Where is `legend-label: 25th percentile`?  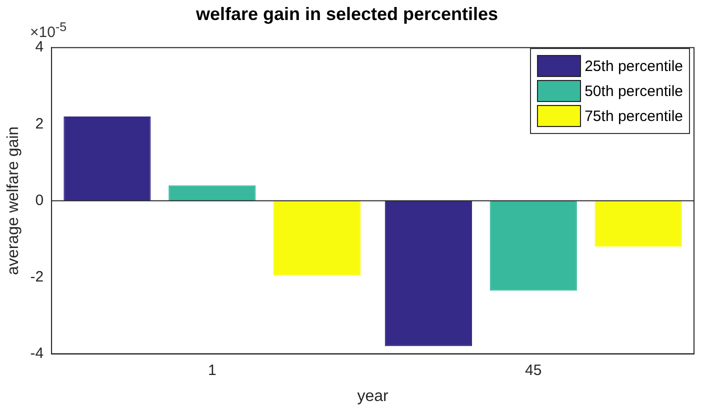 legend-label: 25th percentile is located at coordinates (633, 66).